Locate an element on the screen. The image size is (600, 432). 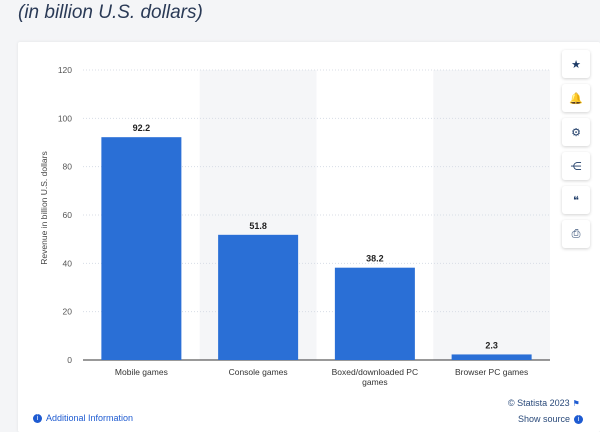
additional-info-label: Additional Information is located at coordinates (90, 418).